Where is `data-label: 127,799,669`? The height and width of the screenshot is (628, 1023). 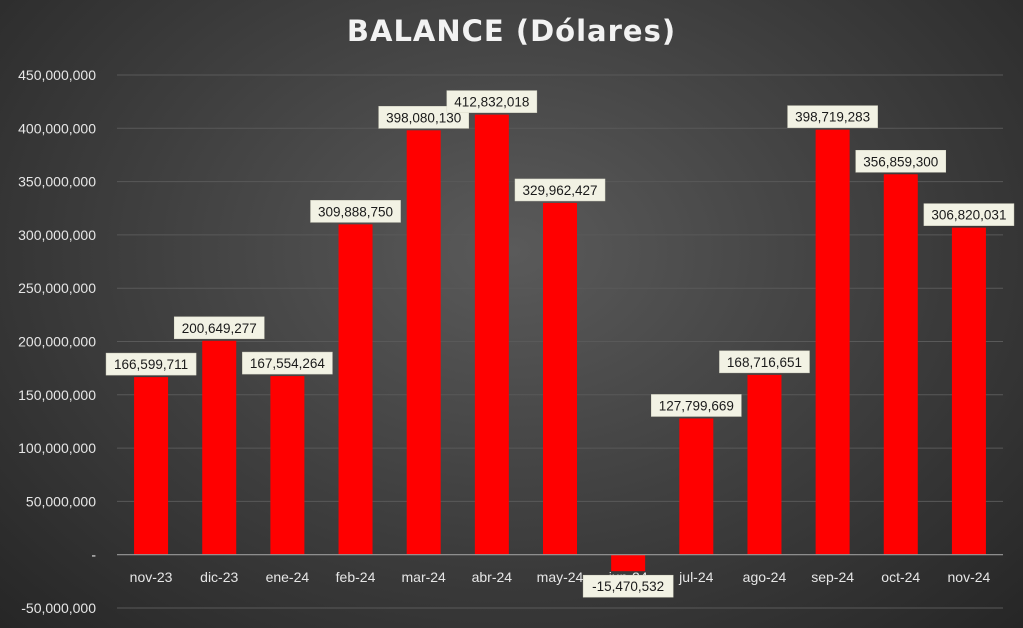
data-label: 127,799,669 is located at coordinates (696, 405).